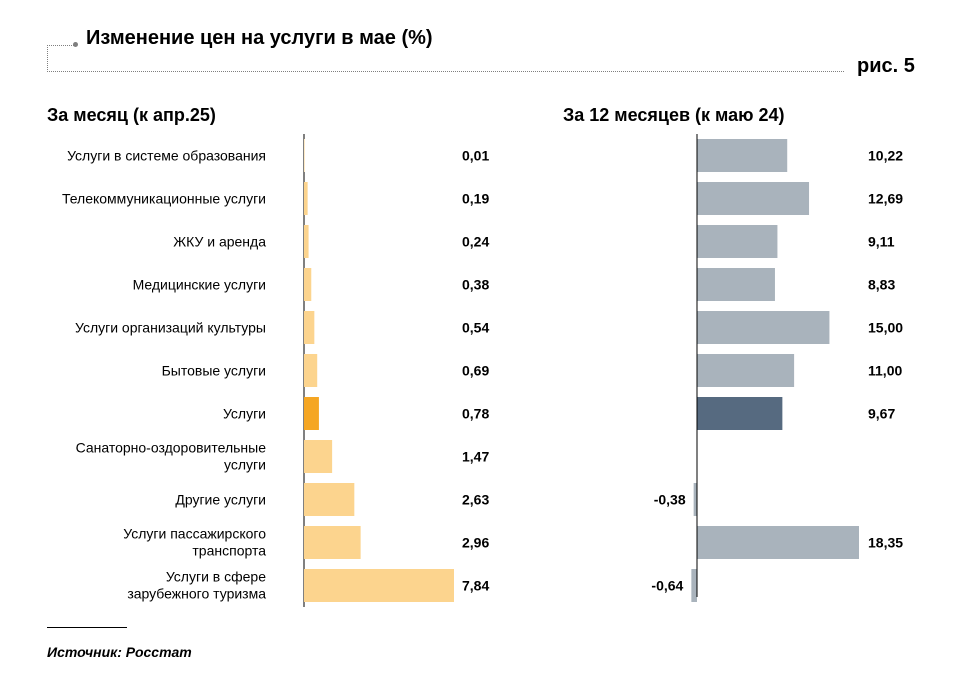 Image resolution: width=969 pixels, height=692 pixels. I want to click on monthly-value-label: 0,78, so click(475, 414).